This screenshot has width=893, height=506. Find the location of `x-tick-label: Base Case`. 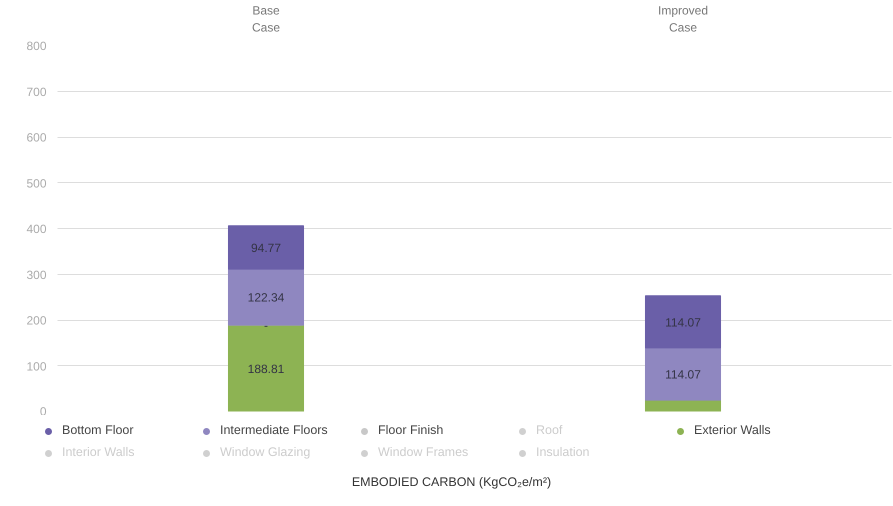

x-tick-label: Base Case is located at coordinates (266, 19).